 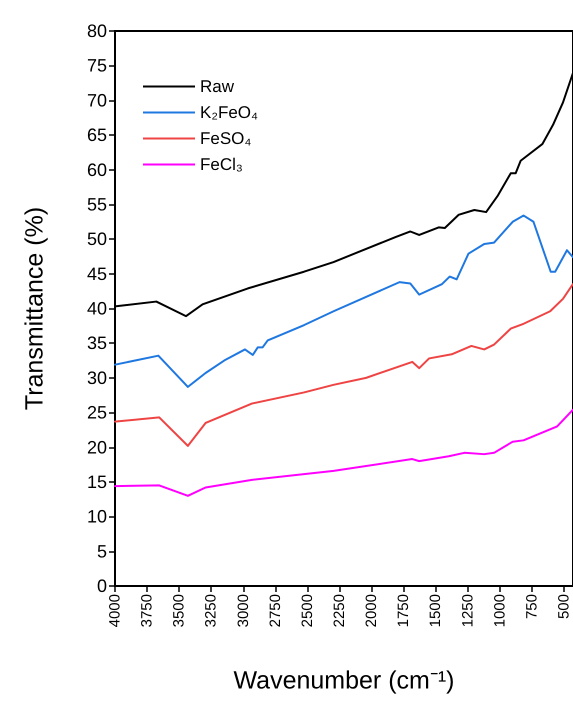 What do you see at coordinates (307, 611) in the screenshot?
I see `x-tick-label: 2500` at bounding box center [307, 611].